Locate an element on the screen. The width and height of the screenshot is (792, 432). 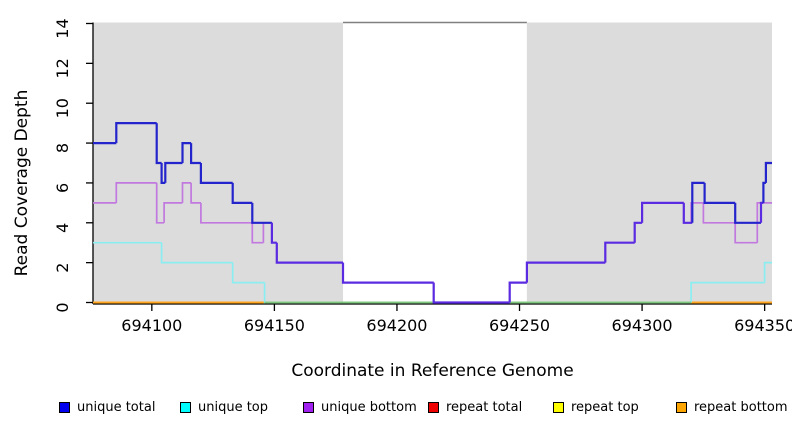
legend-swatch-repeat-bottom is located at coordinates (681, 407).